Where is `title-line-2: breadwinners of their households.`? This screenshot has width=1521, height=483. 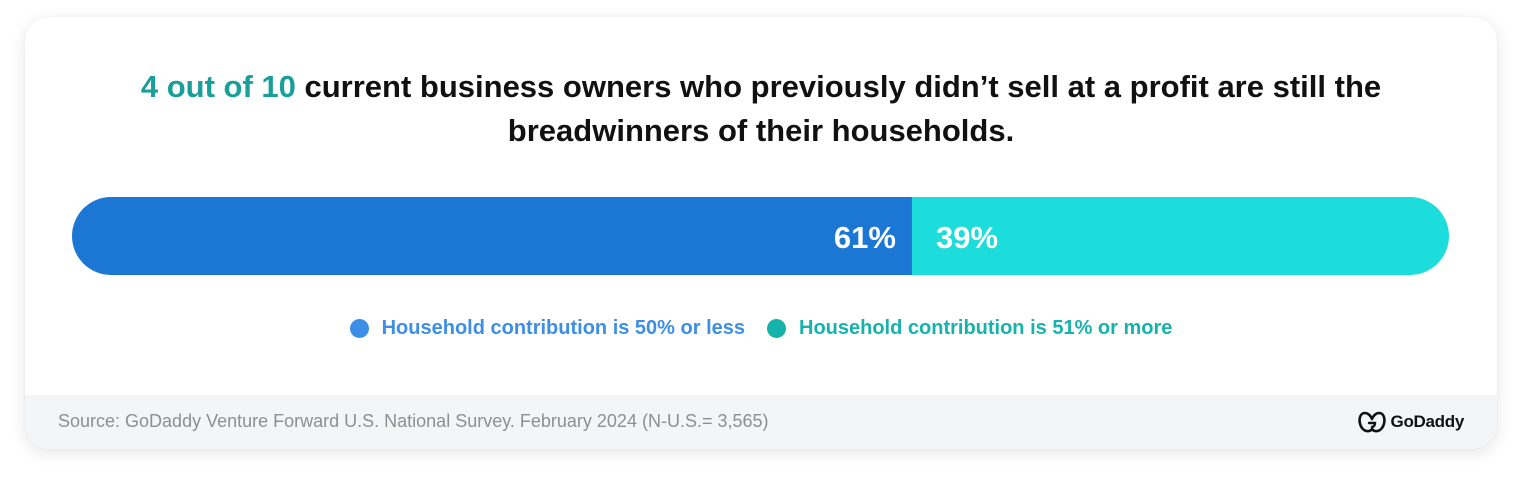 title-line-2: breadwinners of their households. is located at coordinates (761, 130).